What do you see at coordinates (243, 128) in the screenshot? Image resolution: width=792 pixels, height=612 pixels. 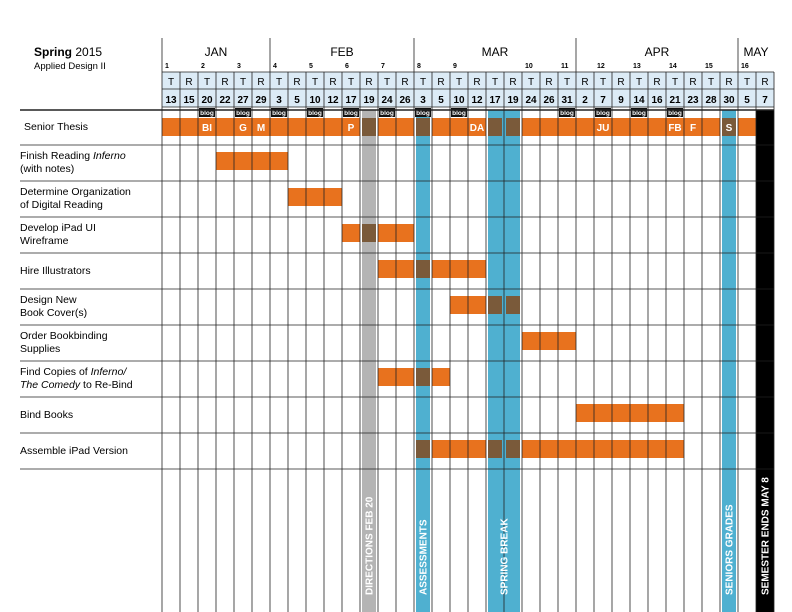 I see `milestone-label: G` at bounding box center [243, 128].